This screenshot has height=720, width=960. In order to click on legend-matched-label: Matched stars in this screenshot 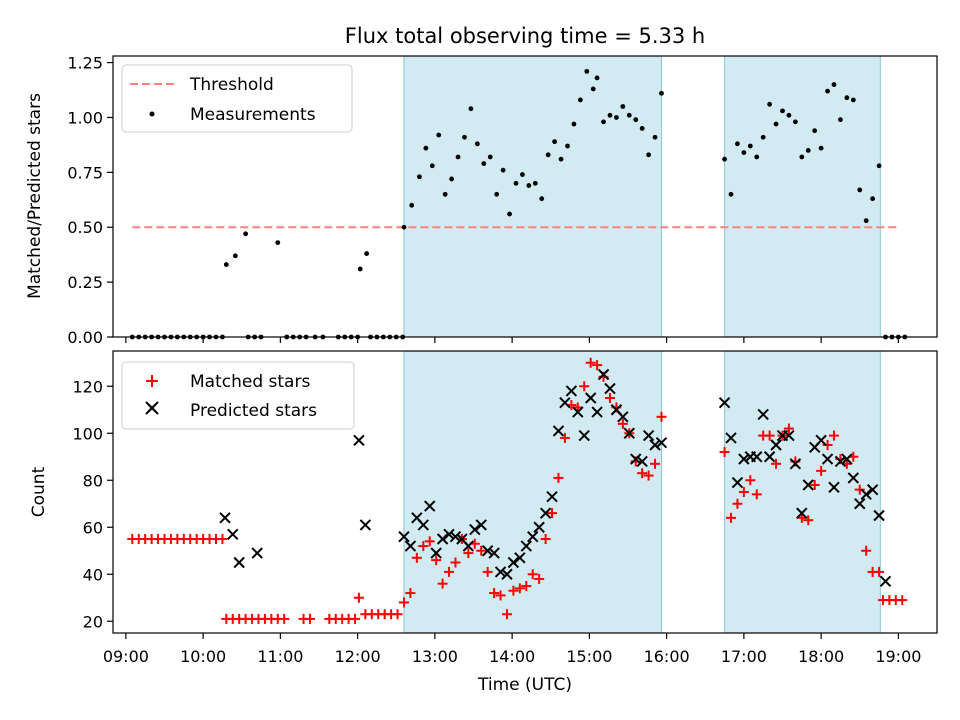, I will do `click(250, 382)`.